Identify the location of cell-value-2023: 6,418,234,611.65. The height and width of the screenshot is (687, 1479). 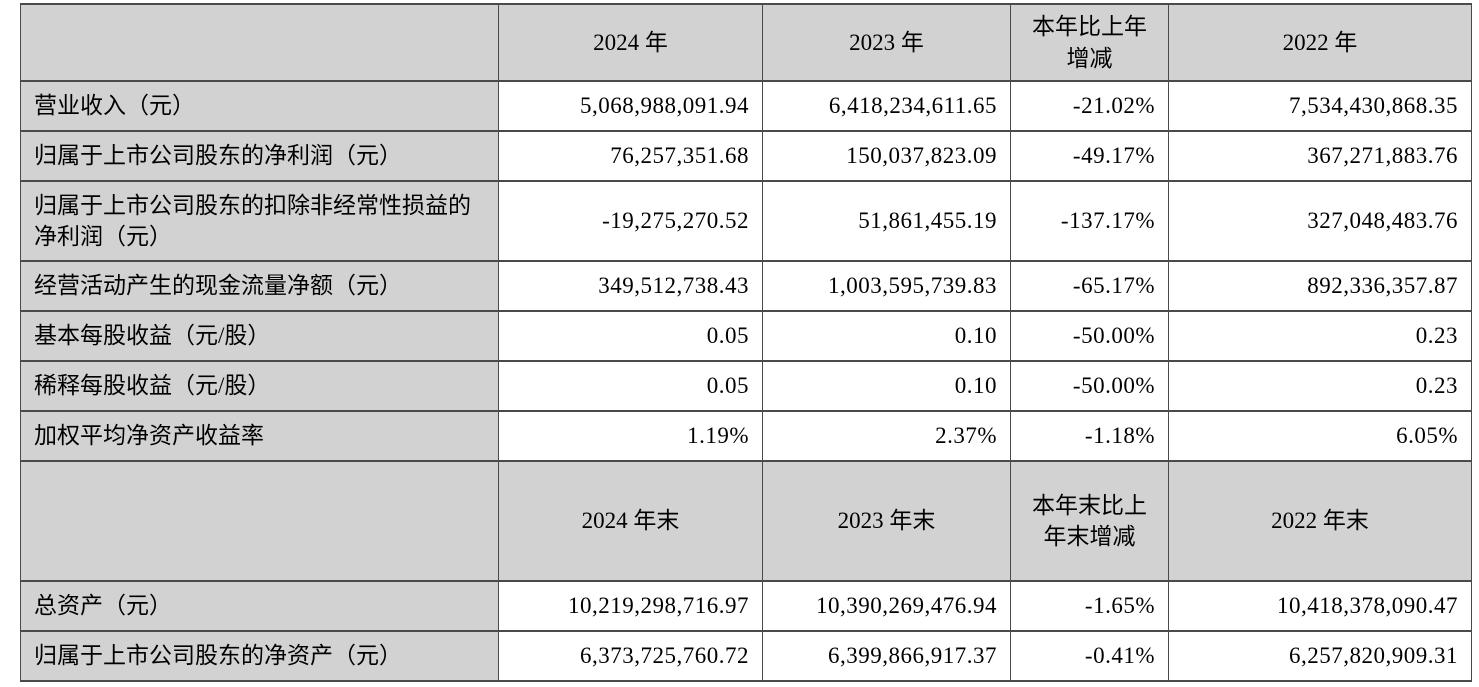
(886, 106).